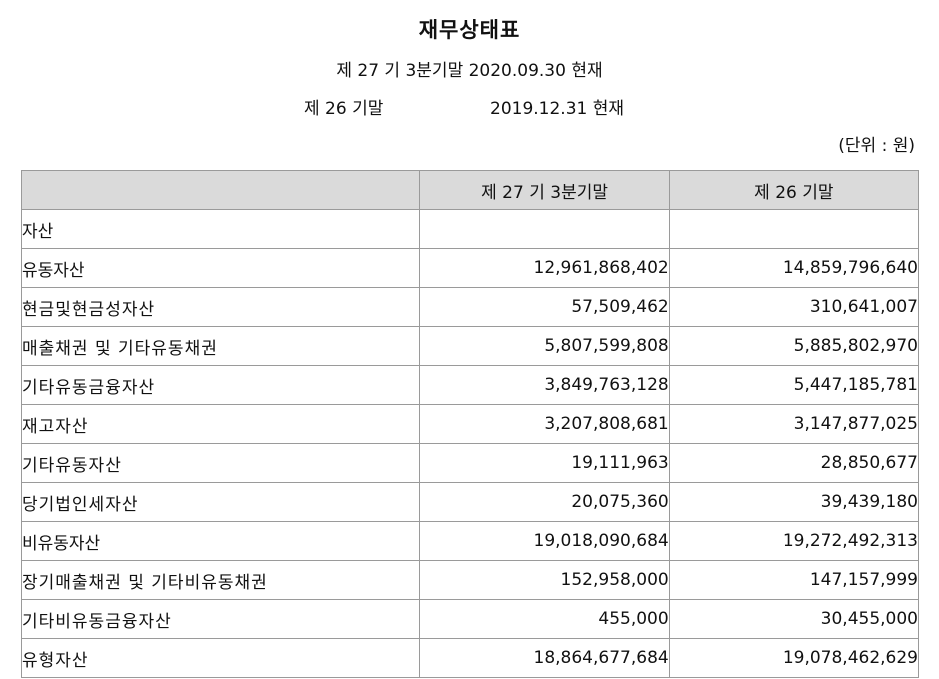 Image resolution: width=939 pixels, height=679 pixels. What do you see at coordinates (220, 619) in the screenshot?
I see `account-name-cell: 기타비유동금융자산` at bounding box center [220, 619].